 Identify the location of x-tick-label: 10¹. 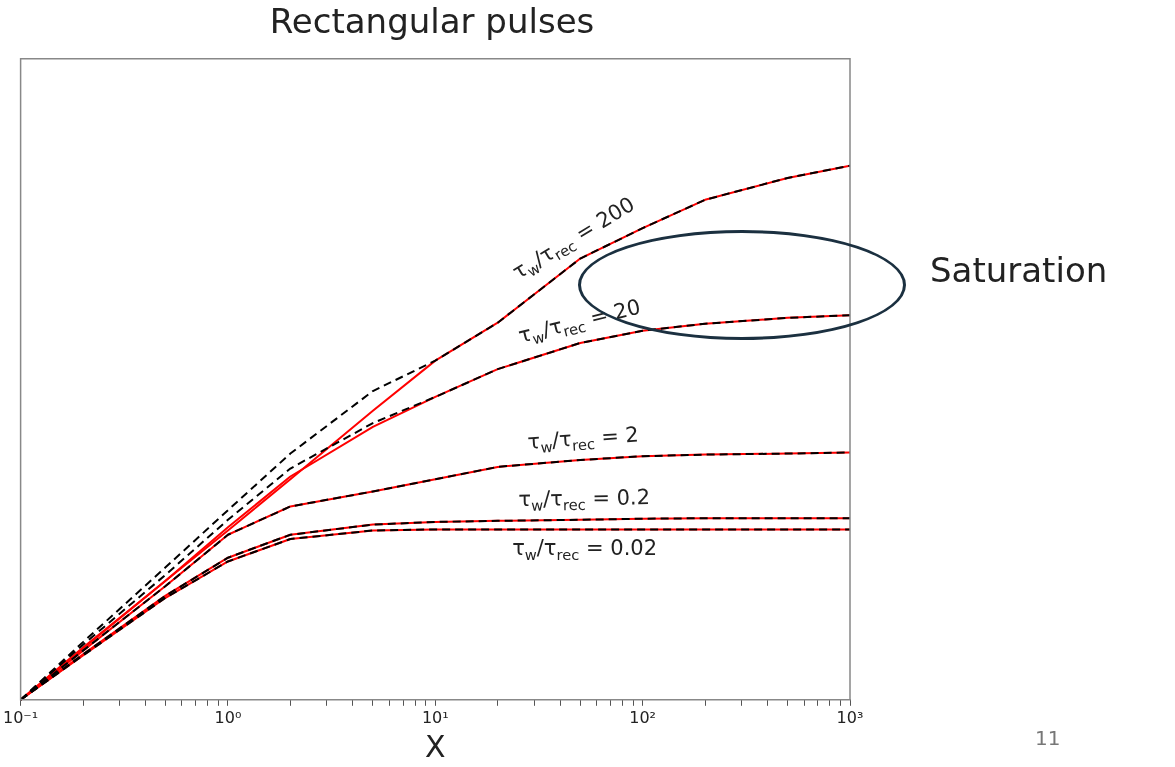
(435, 717).